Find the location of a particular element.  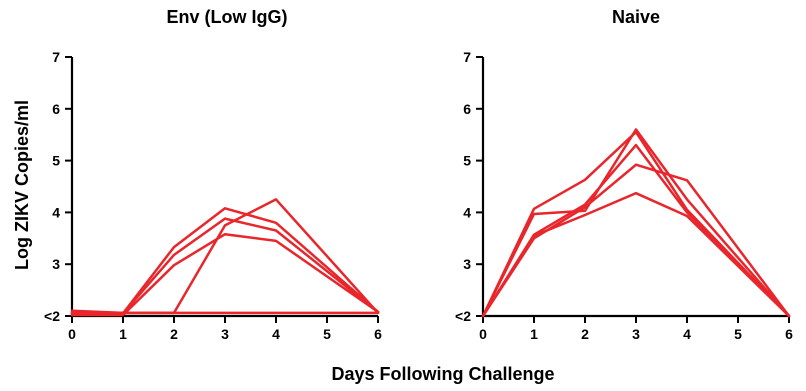

panel-title: Naive is located at coordinates (636, 17).